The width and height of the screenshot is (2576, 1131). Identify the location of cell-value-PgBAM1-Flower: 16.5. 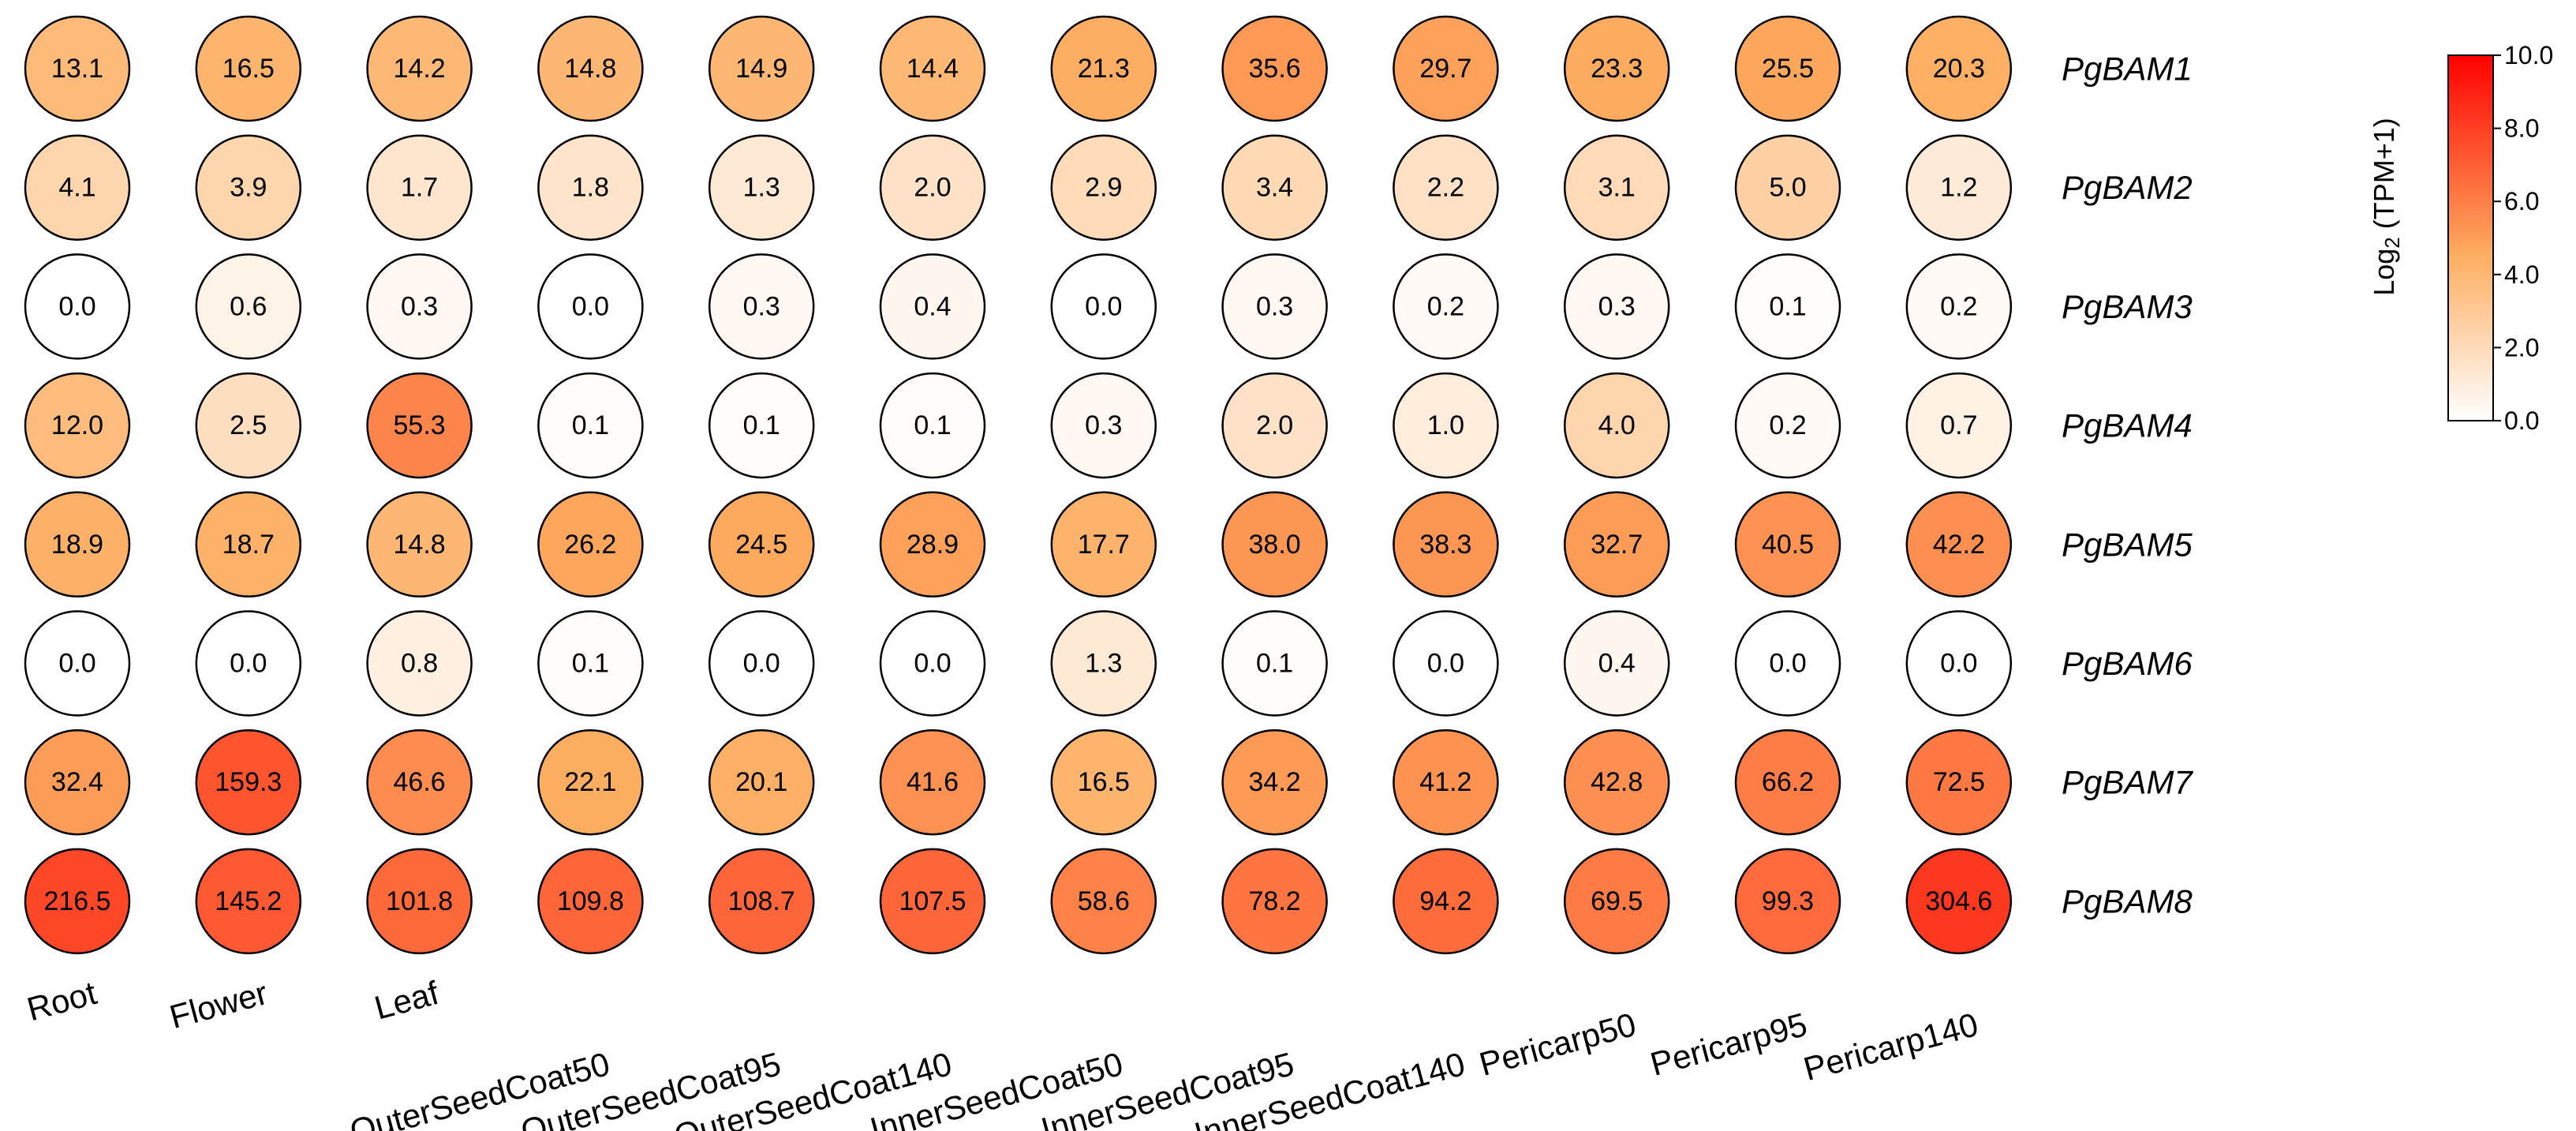
(249, 69).